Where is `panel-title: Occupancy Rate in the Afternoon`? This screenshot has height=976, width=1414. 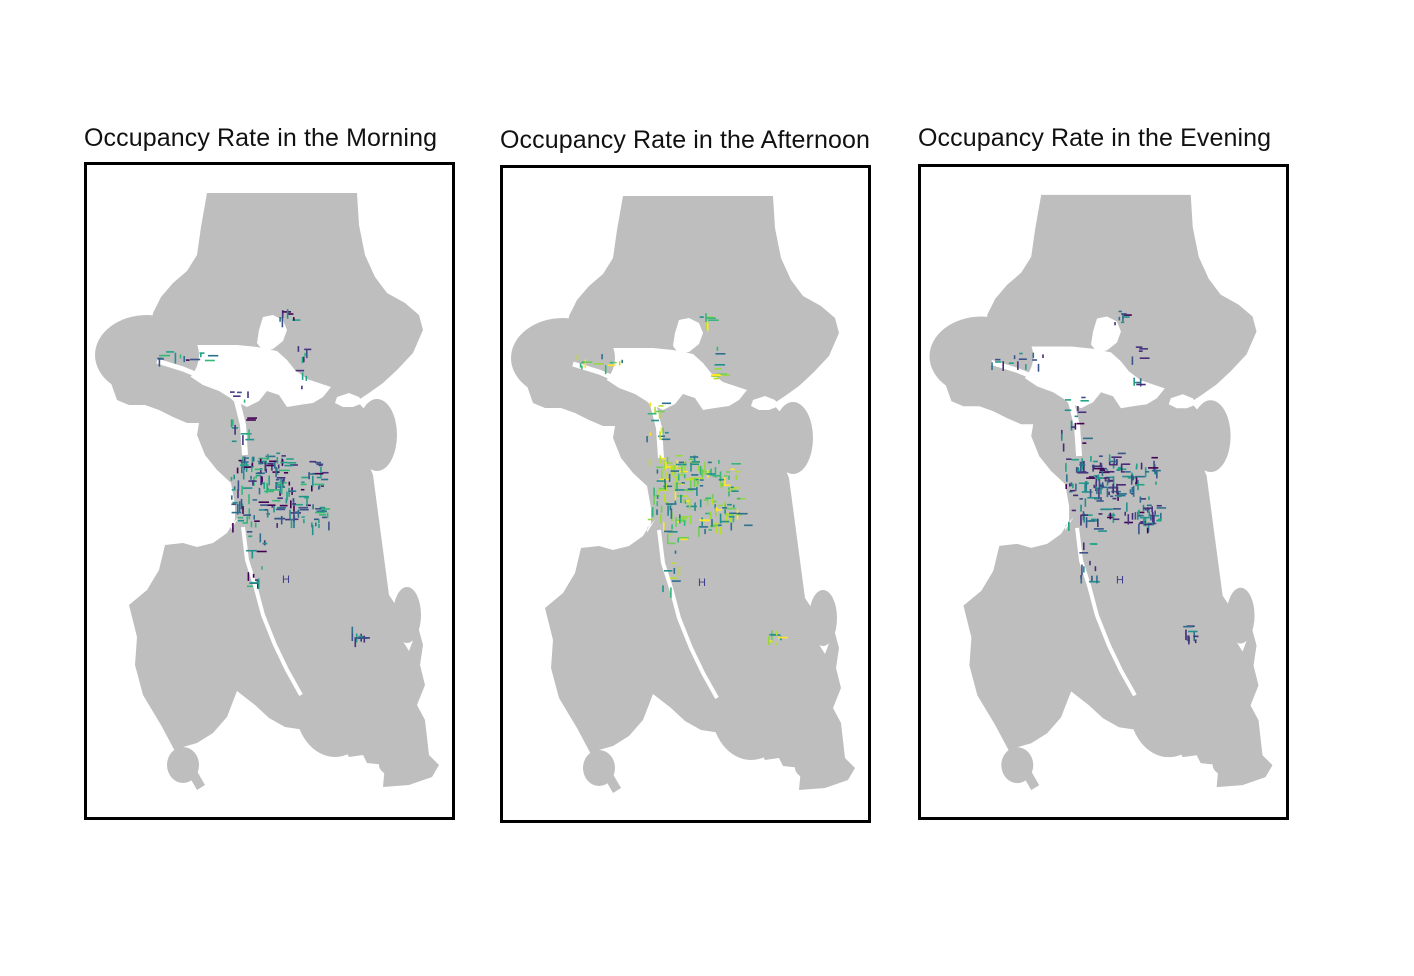
panel-title: Occupancy Rate in the Afternoon is located at coordinates (685, 140).